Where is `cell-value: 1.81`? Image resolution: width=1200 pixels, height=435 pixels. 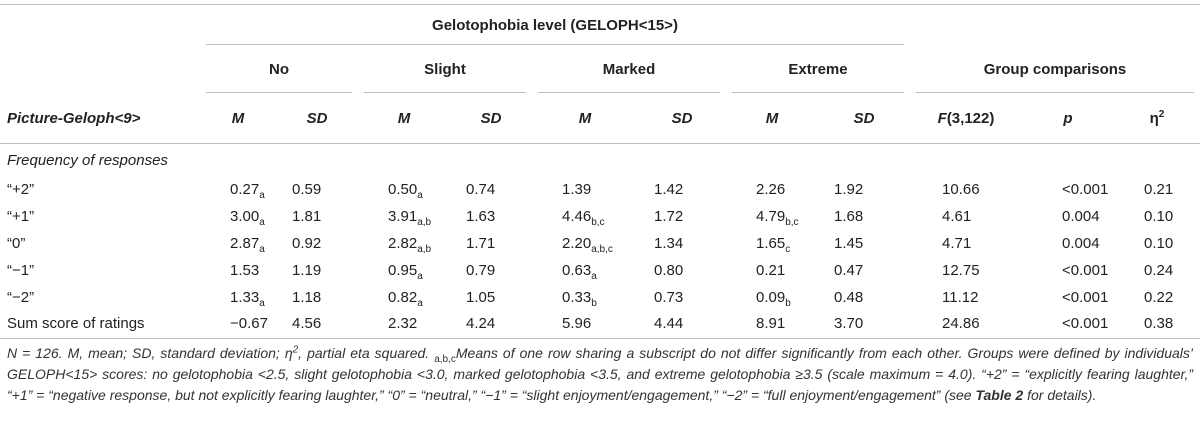
cell-value: 1.81 is located at coordinates (307, 216).